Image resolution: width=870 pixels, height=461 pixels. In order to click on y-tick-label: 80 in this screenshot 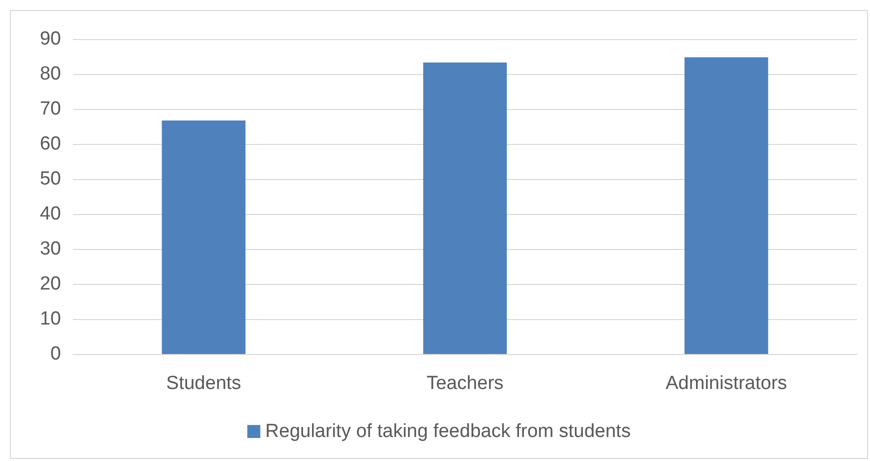, I will do `click(50, 74)`.